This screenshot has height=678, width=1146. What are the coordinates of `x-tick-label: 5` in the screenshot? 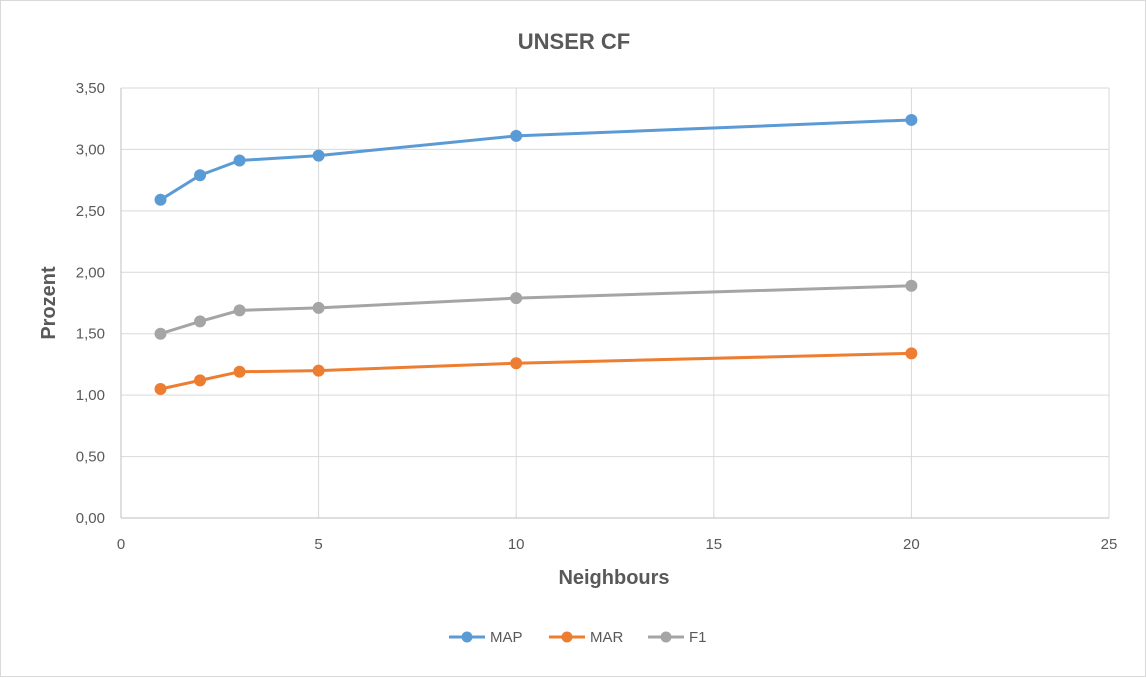 It's located at (318, 544).